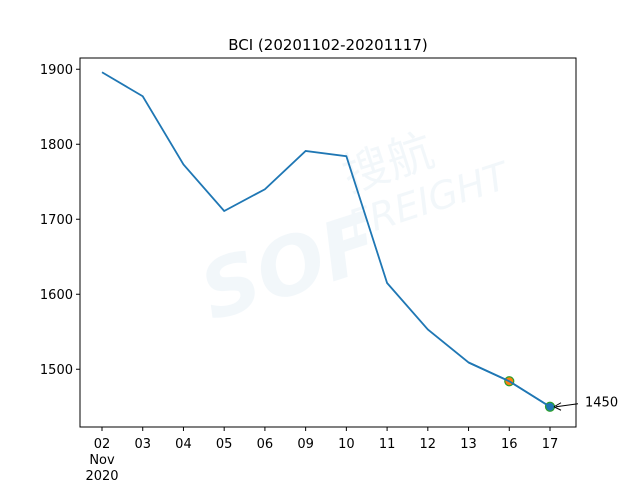  Describe the element at coordinates (550, 444) in the screenshot. I see `x-tick-label: 17` at that location.